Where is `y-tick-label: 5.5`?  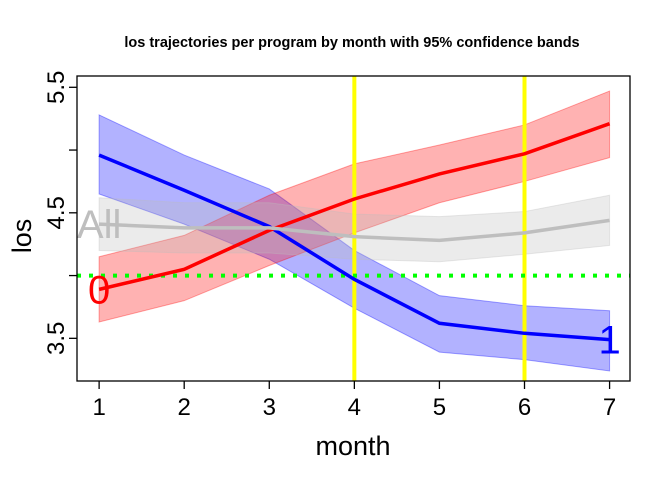 y-tick-label: 5.5 is located at coordinates (56, 87).